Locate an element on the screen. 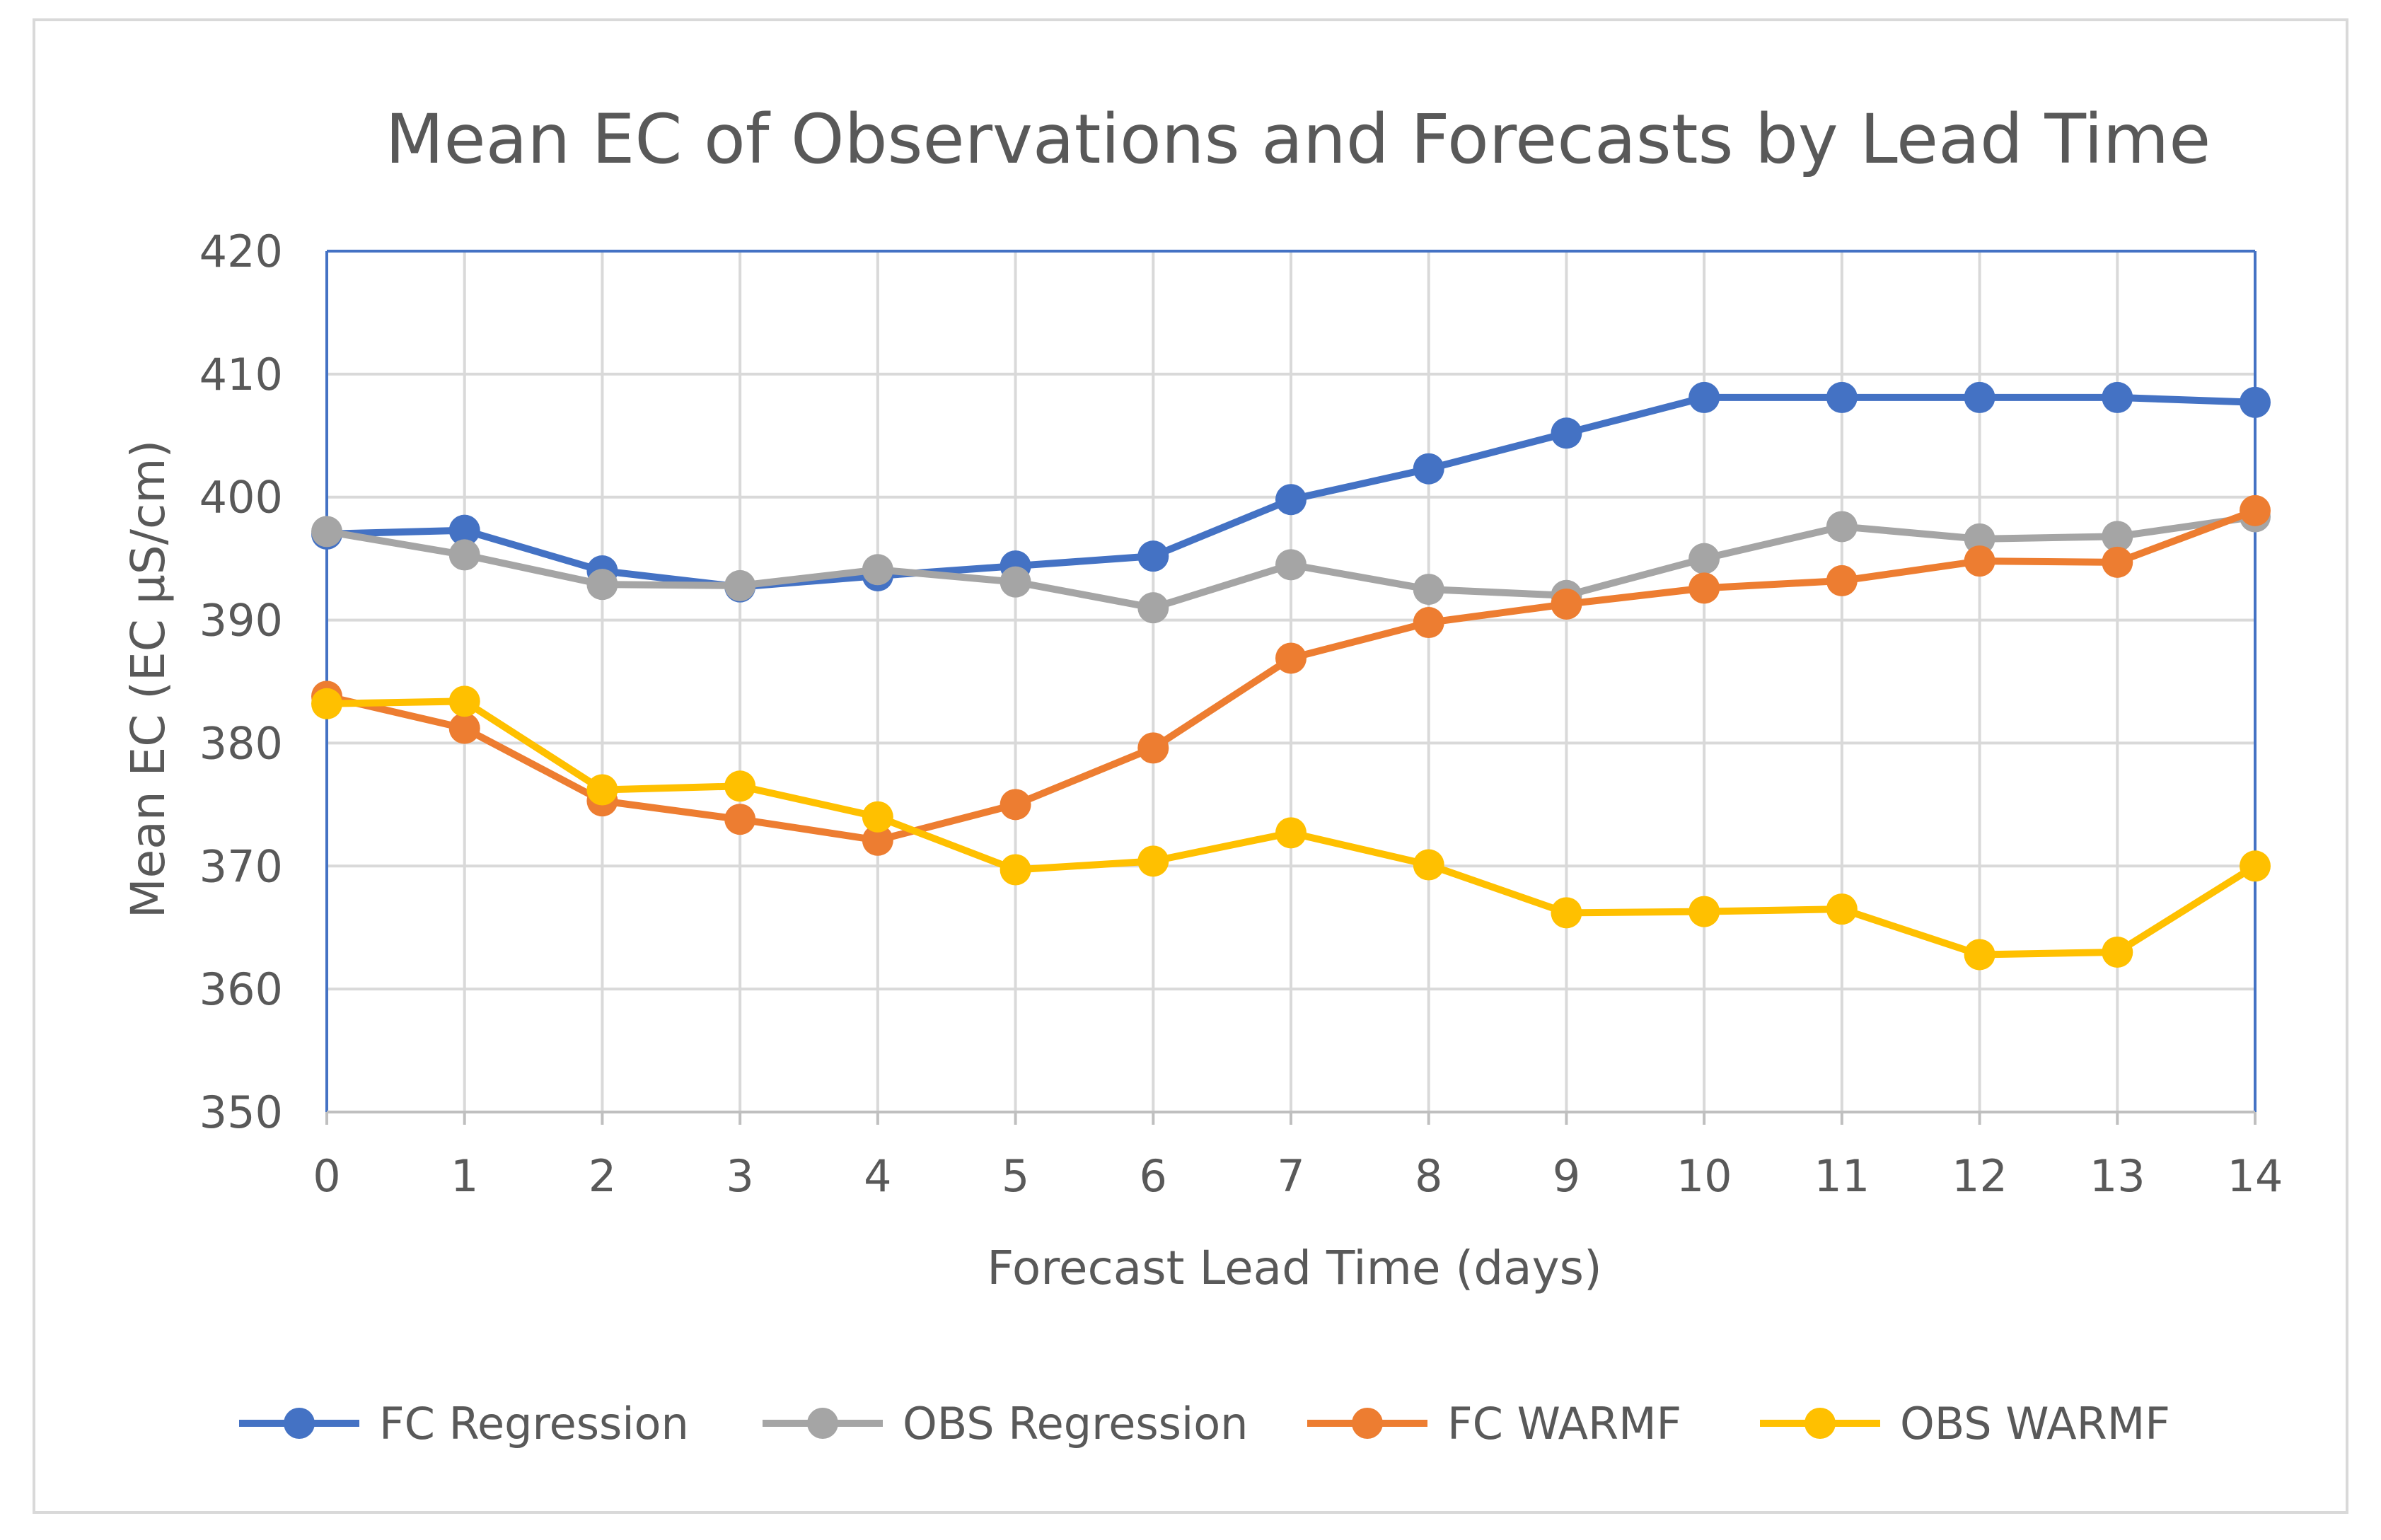  y-tick-label: 370 is located at coordinates (241, 866).